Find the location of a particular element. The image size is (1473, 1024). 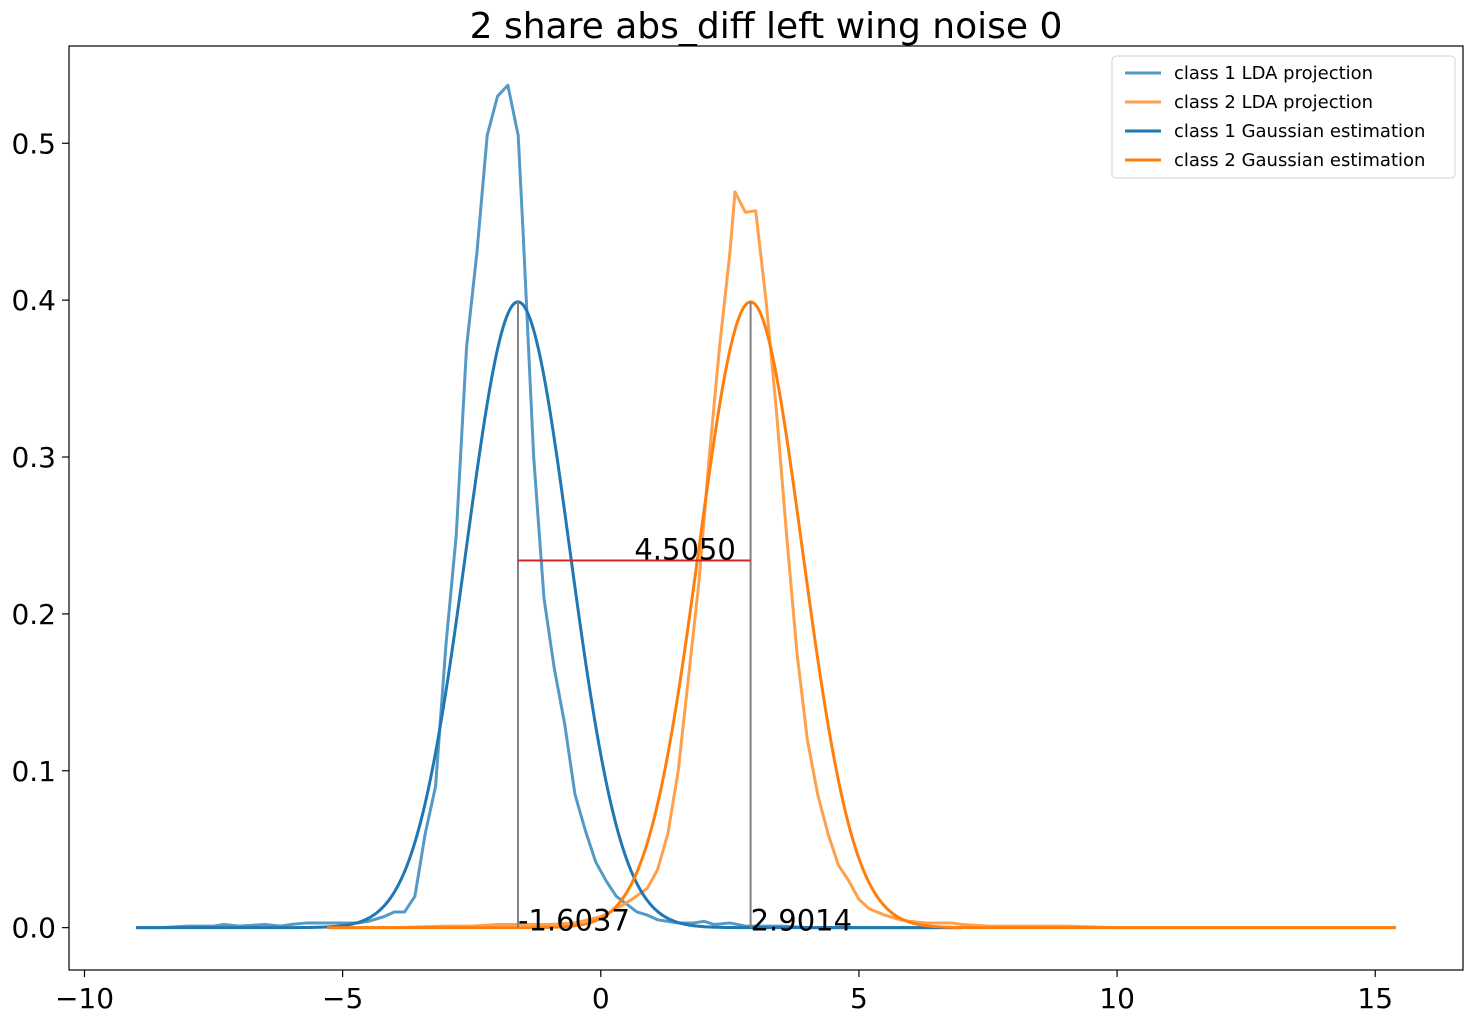

legend-label-1: class 1 LDA projection is located at coordinates (1273, 73).